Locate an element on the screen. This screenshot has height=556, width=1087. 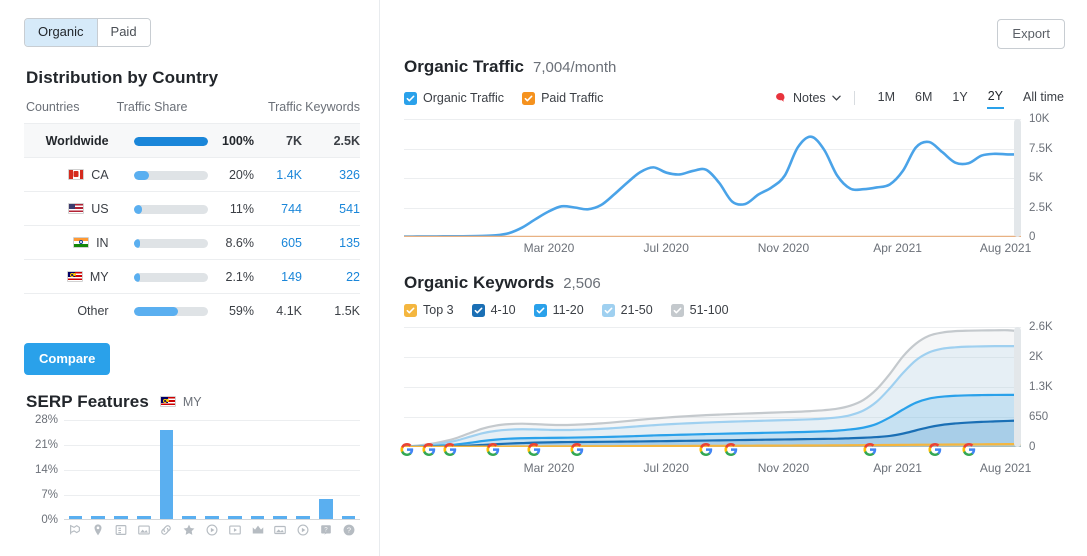
period-1m: 1M is located at coordinates (886, 97).